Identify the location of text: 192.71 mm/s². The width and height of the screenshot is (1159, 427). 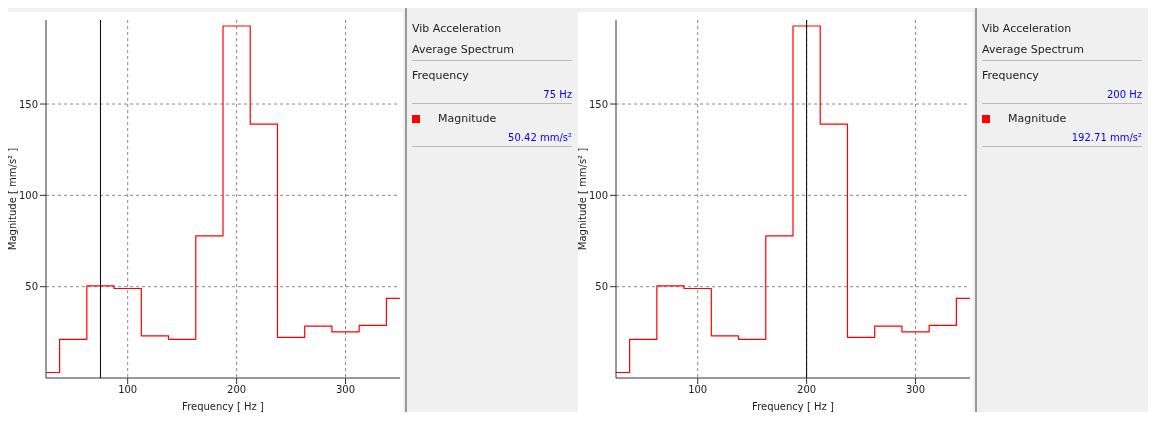
(1062, 138).